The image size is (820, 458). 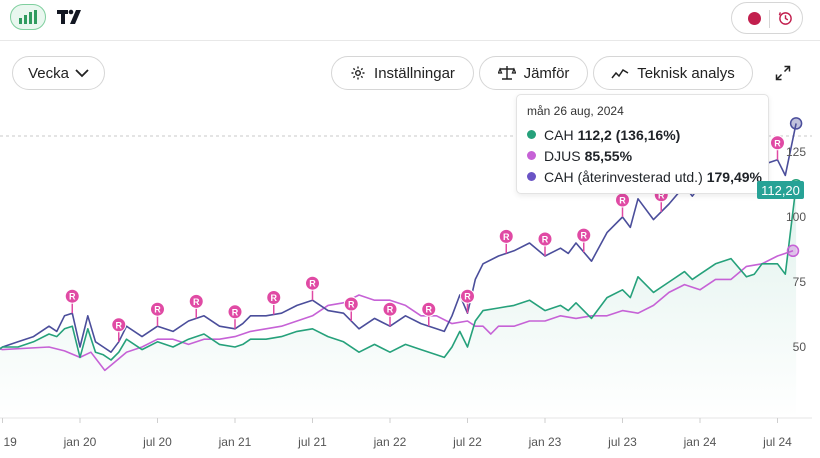 I want to click on tooltip-row-cah: CAH 112,2 (136,16%), so click(x=642, y=134).